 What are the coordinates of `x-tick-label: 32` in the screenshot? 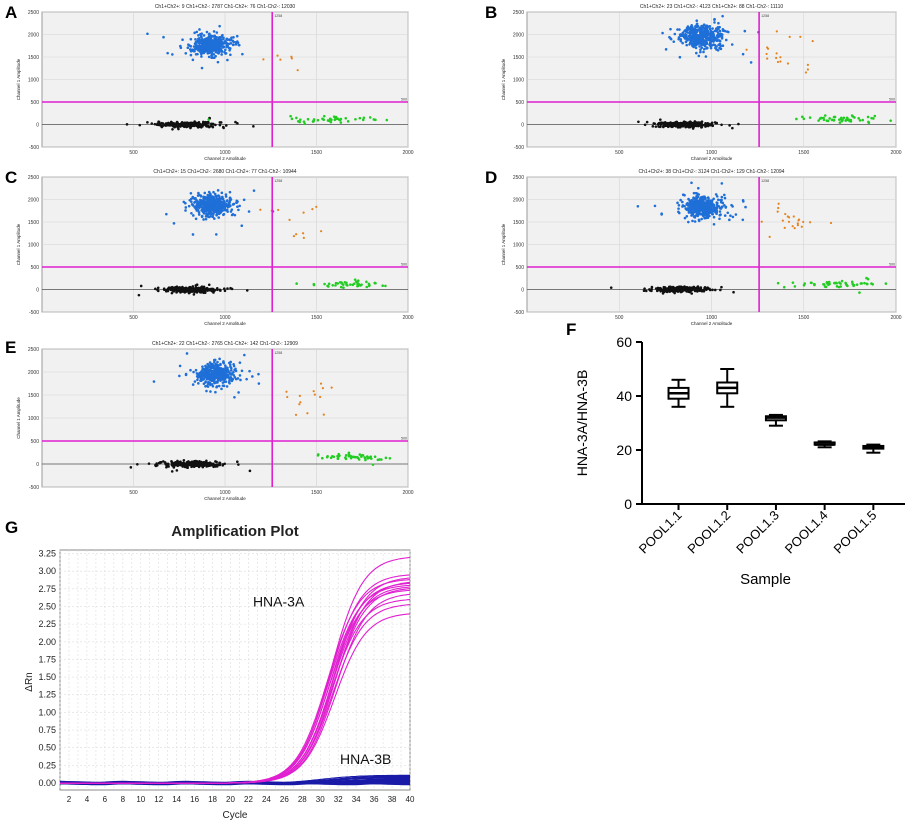 It's located at (338, 799).